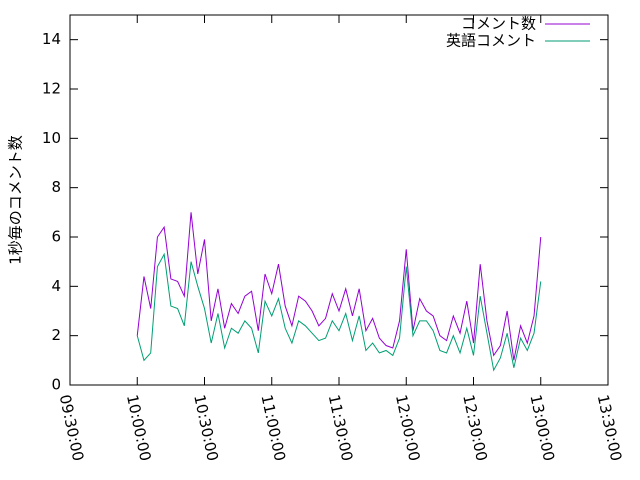 The image size is (640, 480). I want to click on legend-label: コメント数, so click(498, 24).